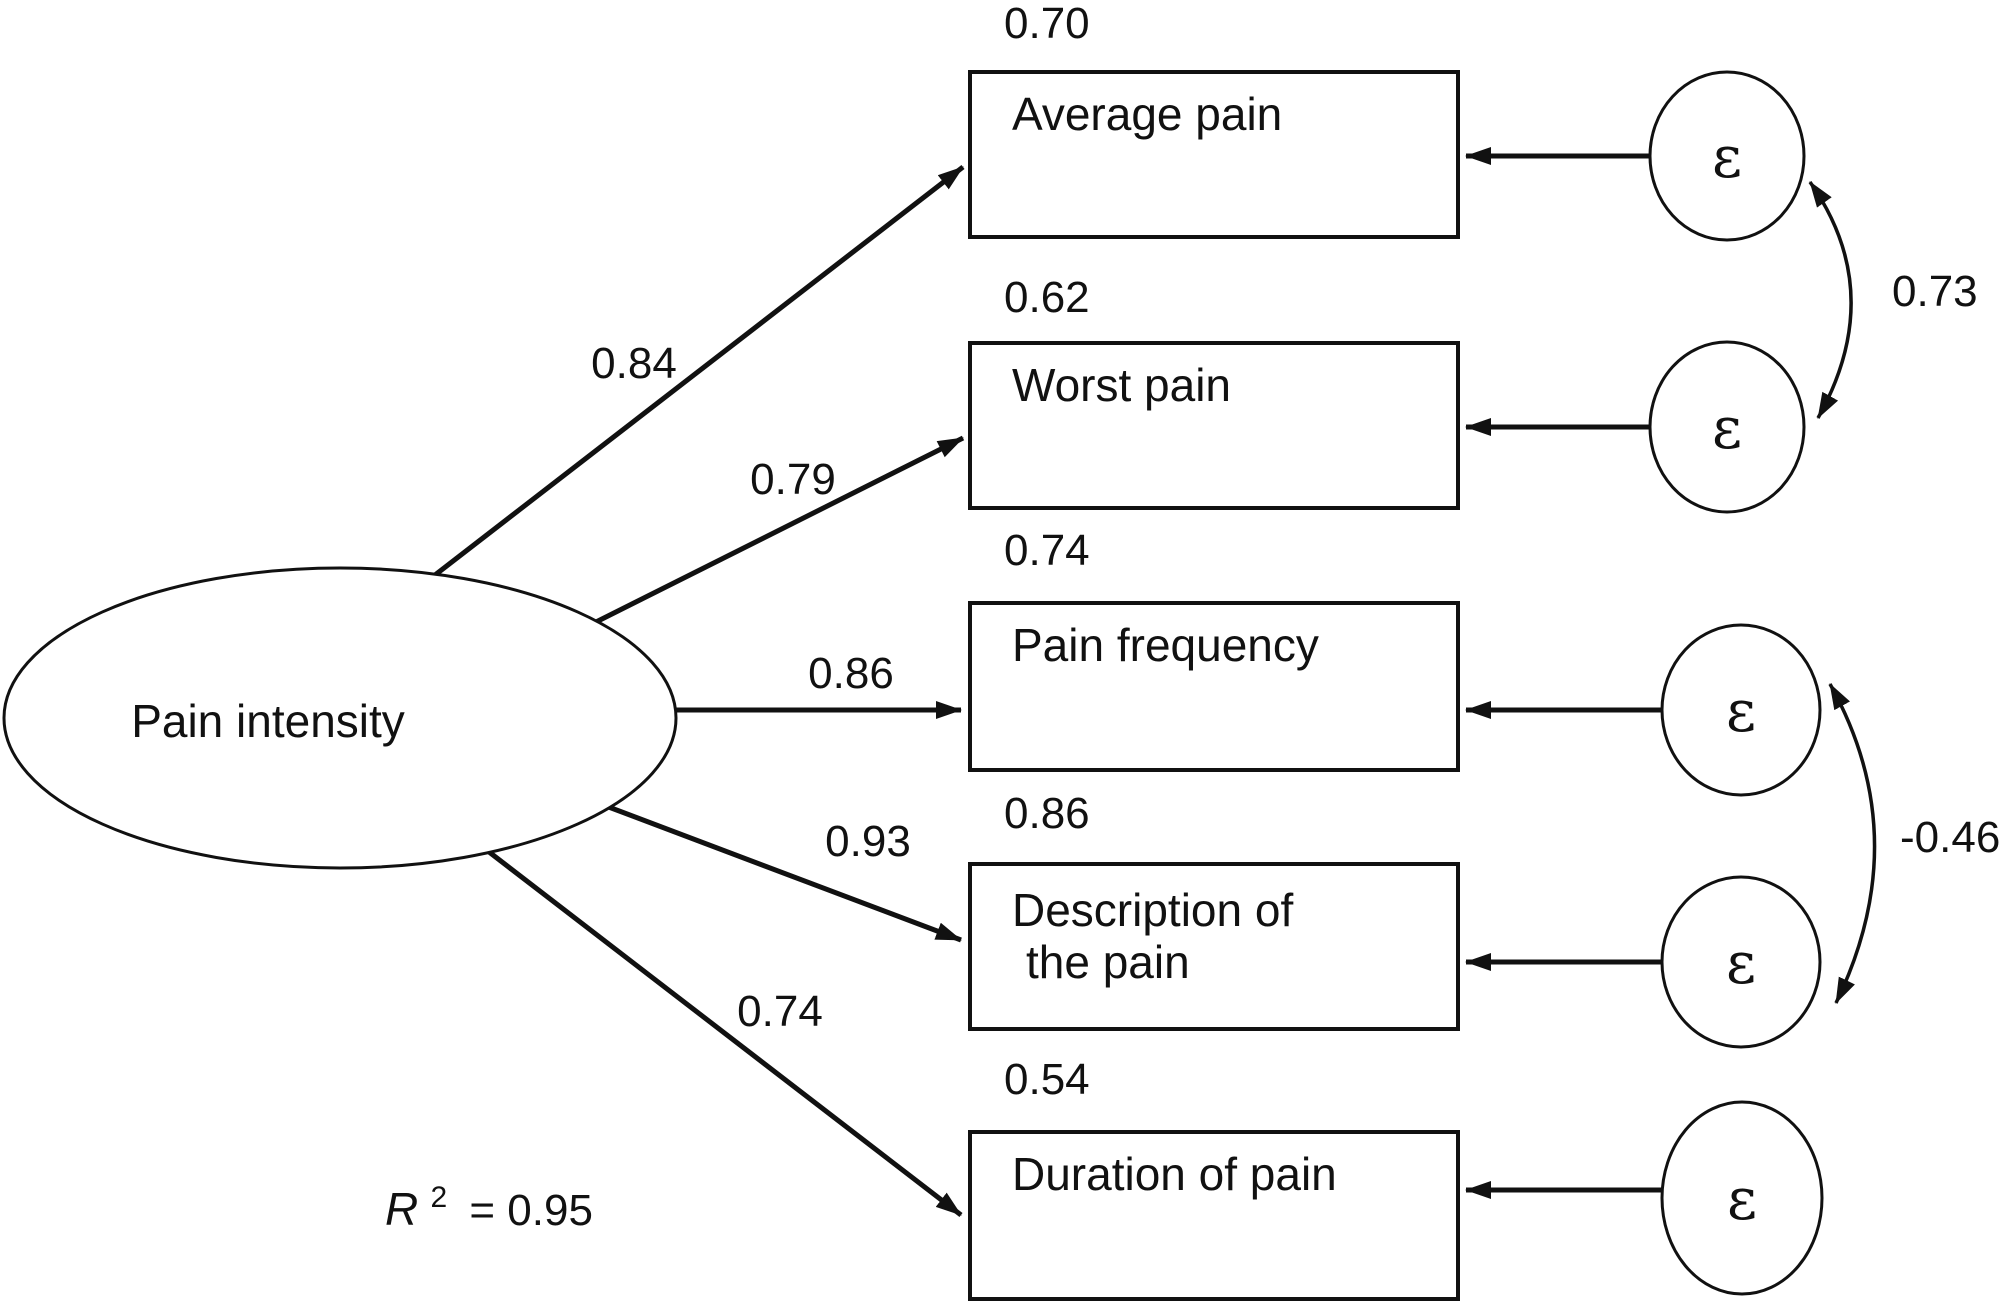 Image resolution: width=2000 pixels, height=1309 pixels. What do you see at coordinates (1047, 1079) in the screenshot?
I see `variance-label-duration: 0.54` at bounding box center [1047, 1079].